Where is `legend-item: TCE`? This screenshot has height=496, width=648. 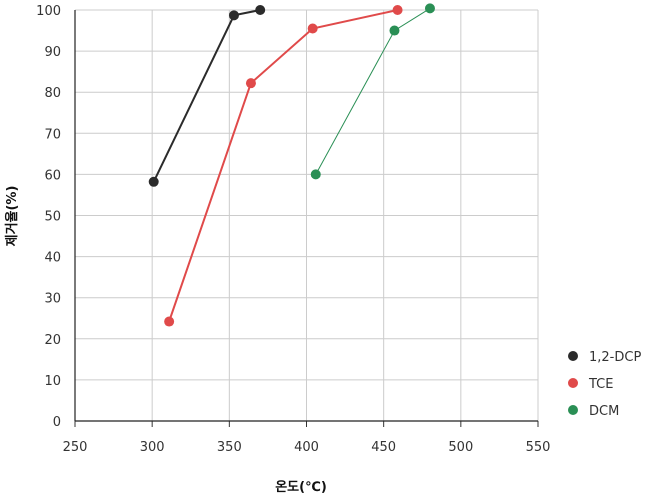 legend-item: TCE is located at coordinates (590, 384).